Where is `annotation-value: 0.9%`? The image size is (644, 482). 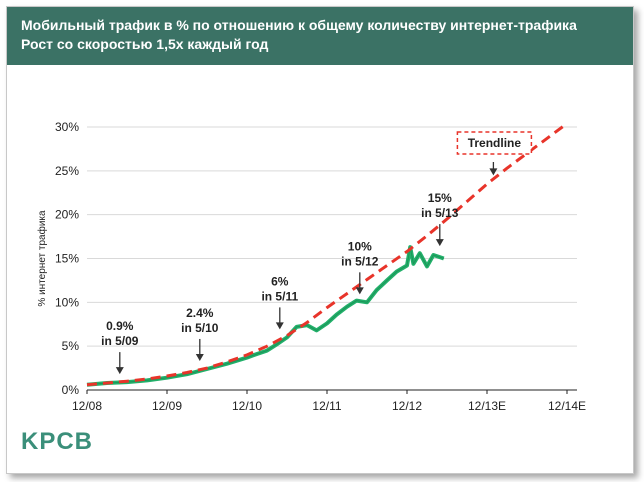 annotation-value: 0.9% is located at coordinates (120, 326).